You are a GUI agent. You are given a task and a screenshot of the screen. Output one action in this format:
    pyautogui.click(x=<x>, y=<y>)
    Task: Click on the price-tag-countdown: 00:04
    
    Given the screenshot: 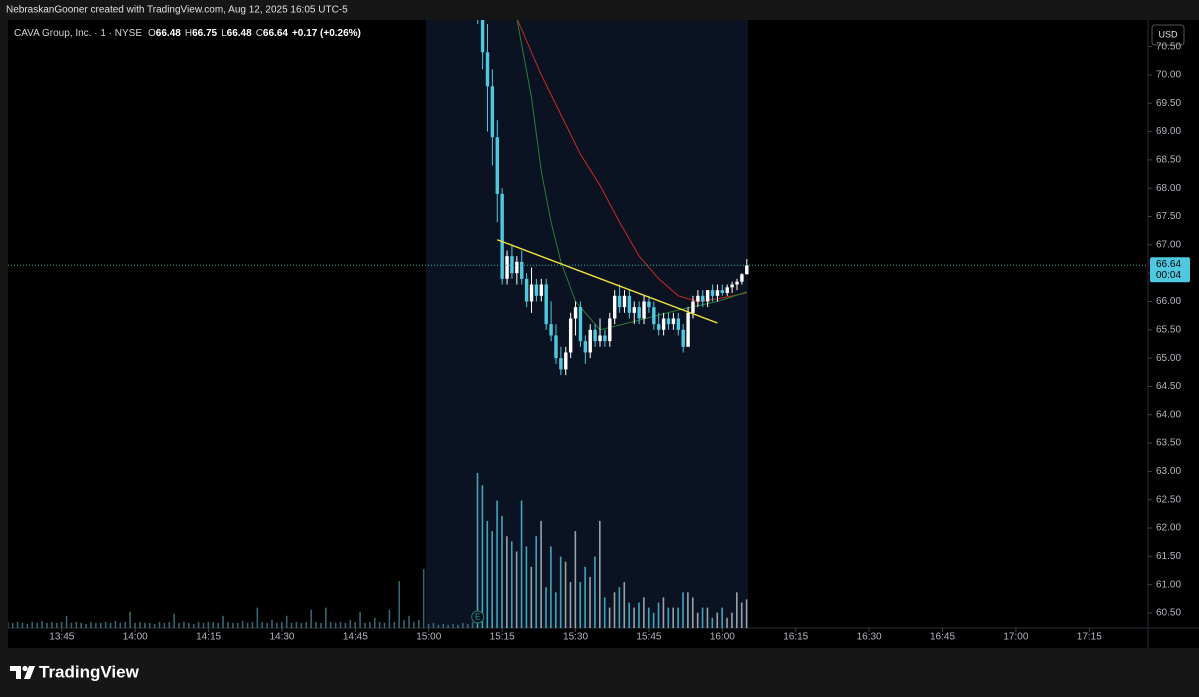 What is the action you would take?
    pyautogui.click(x=1168, y=275)
    